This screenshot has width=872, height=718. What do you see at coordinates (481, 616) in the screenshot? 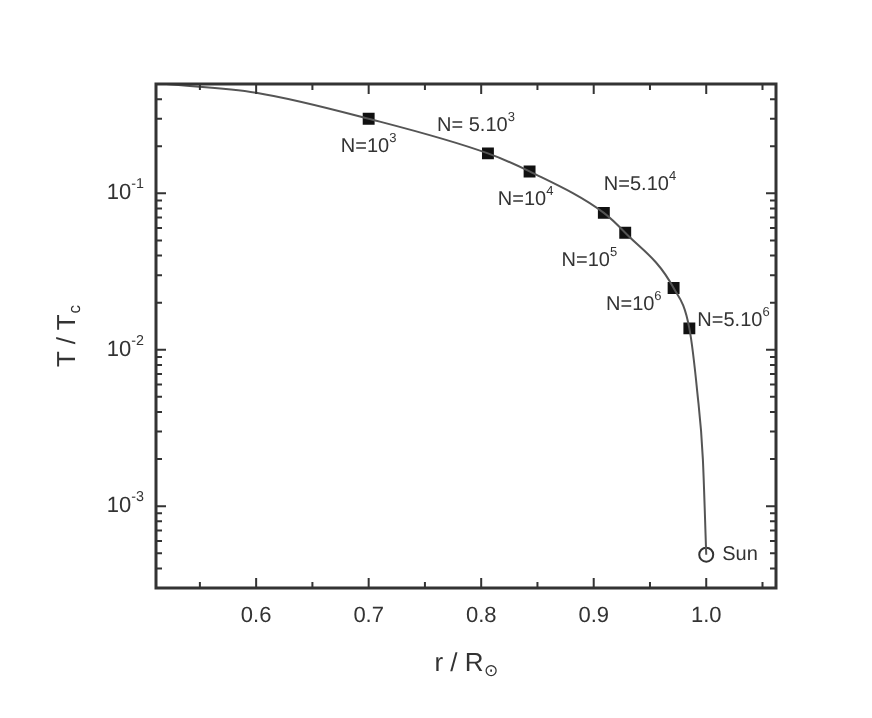
I see `x-tick-label: 0.8` at bounding box center [481, 616].